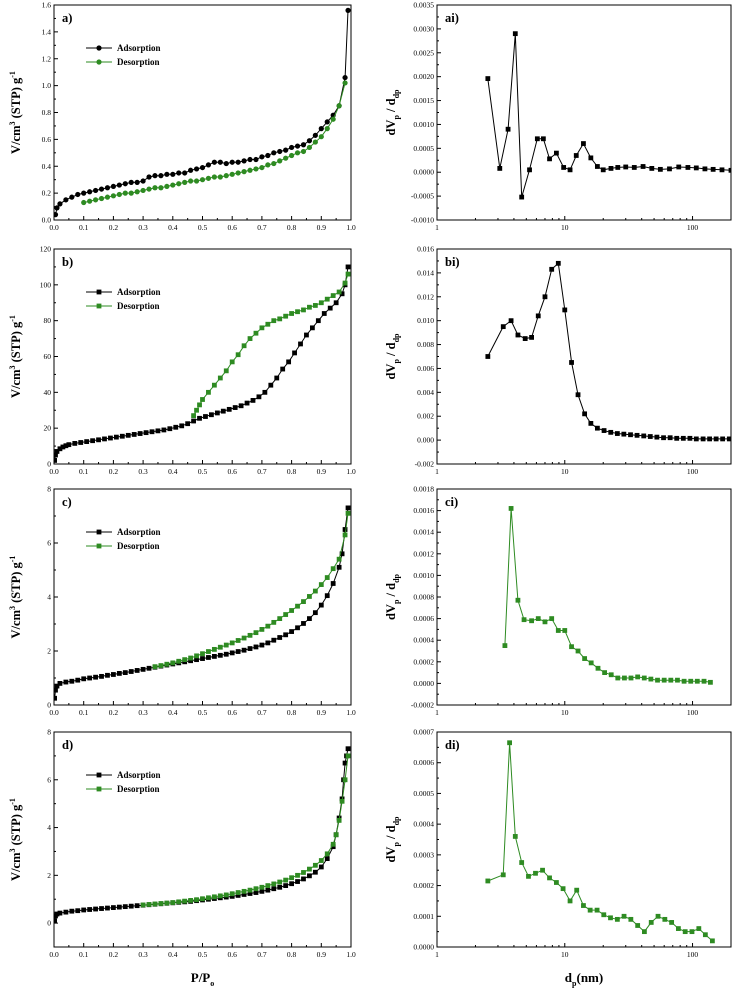 This screenshot has width=734, height=992. Describe the element at coordinates (693, 954) in the screenshot. I see `x-tick-label: 100` at that location.